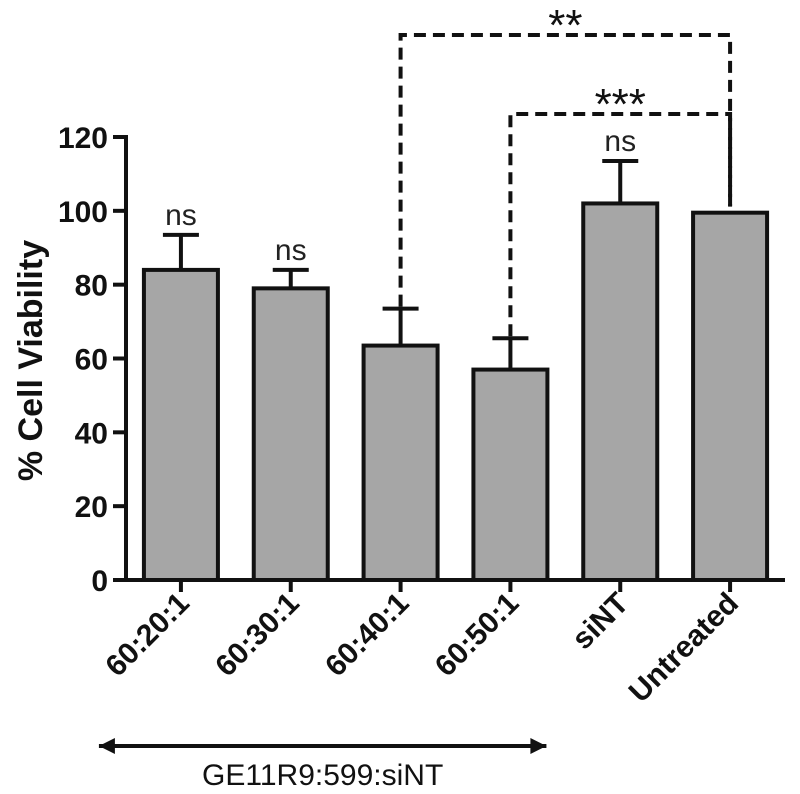 The height and width of the screenshot is (794, 800). What do you see at coordinates (91, 360) in the screenshot?
I see `y-tick-label: 60` at bounding box center [91, 360].